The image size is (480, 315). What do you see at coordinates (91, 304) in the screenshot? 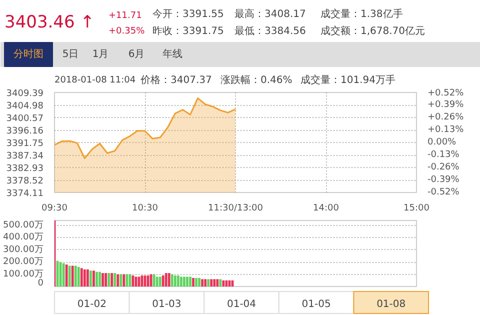
I see `text: 01-02` at bounding box center [91, 304].